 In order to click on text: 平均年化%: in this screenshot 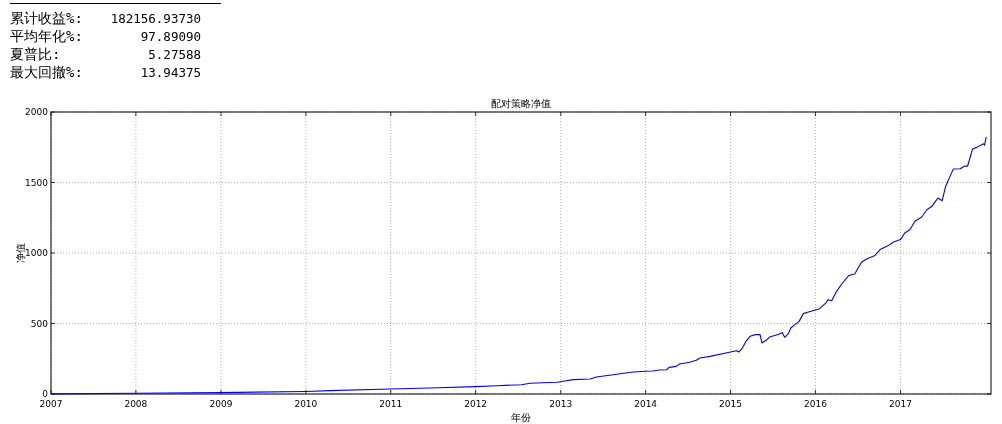, I will do `click(46, 36)`.